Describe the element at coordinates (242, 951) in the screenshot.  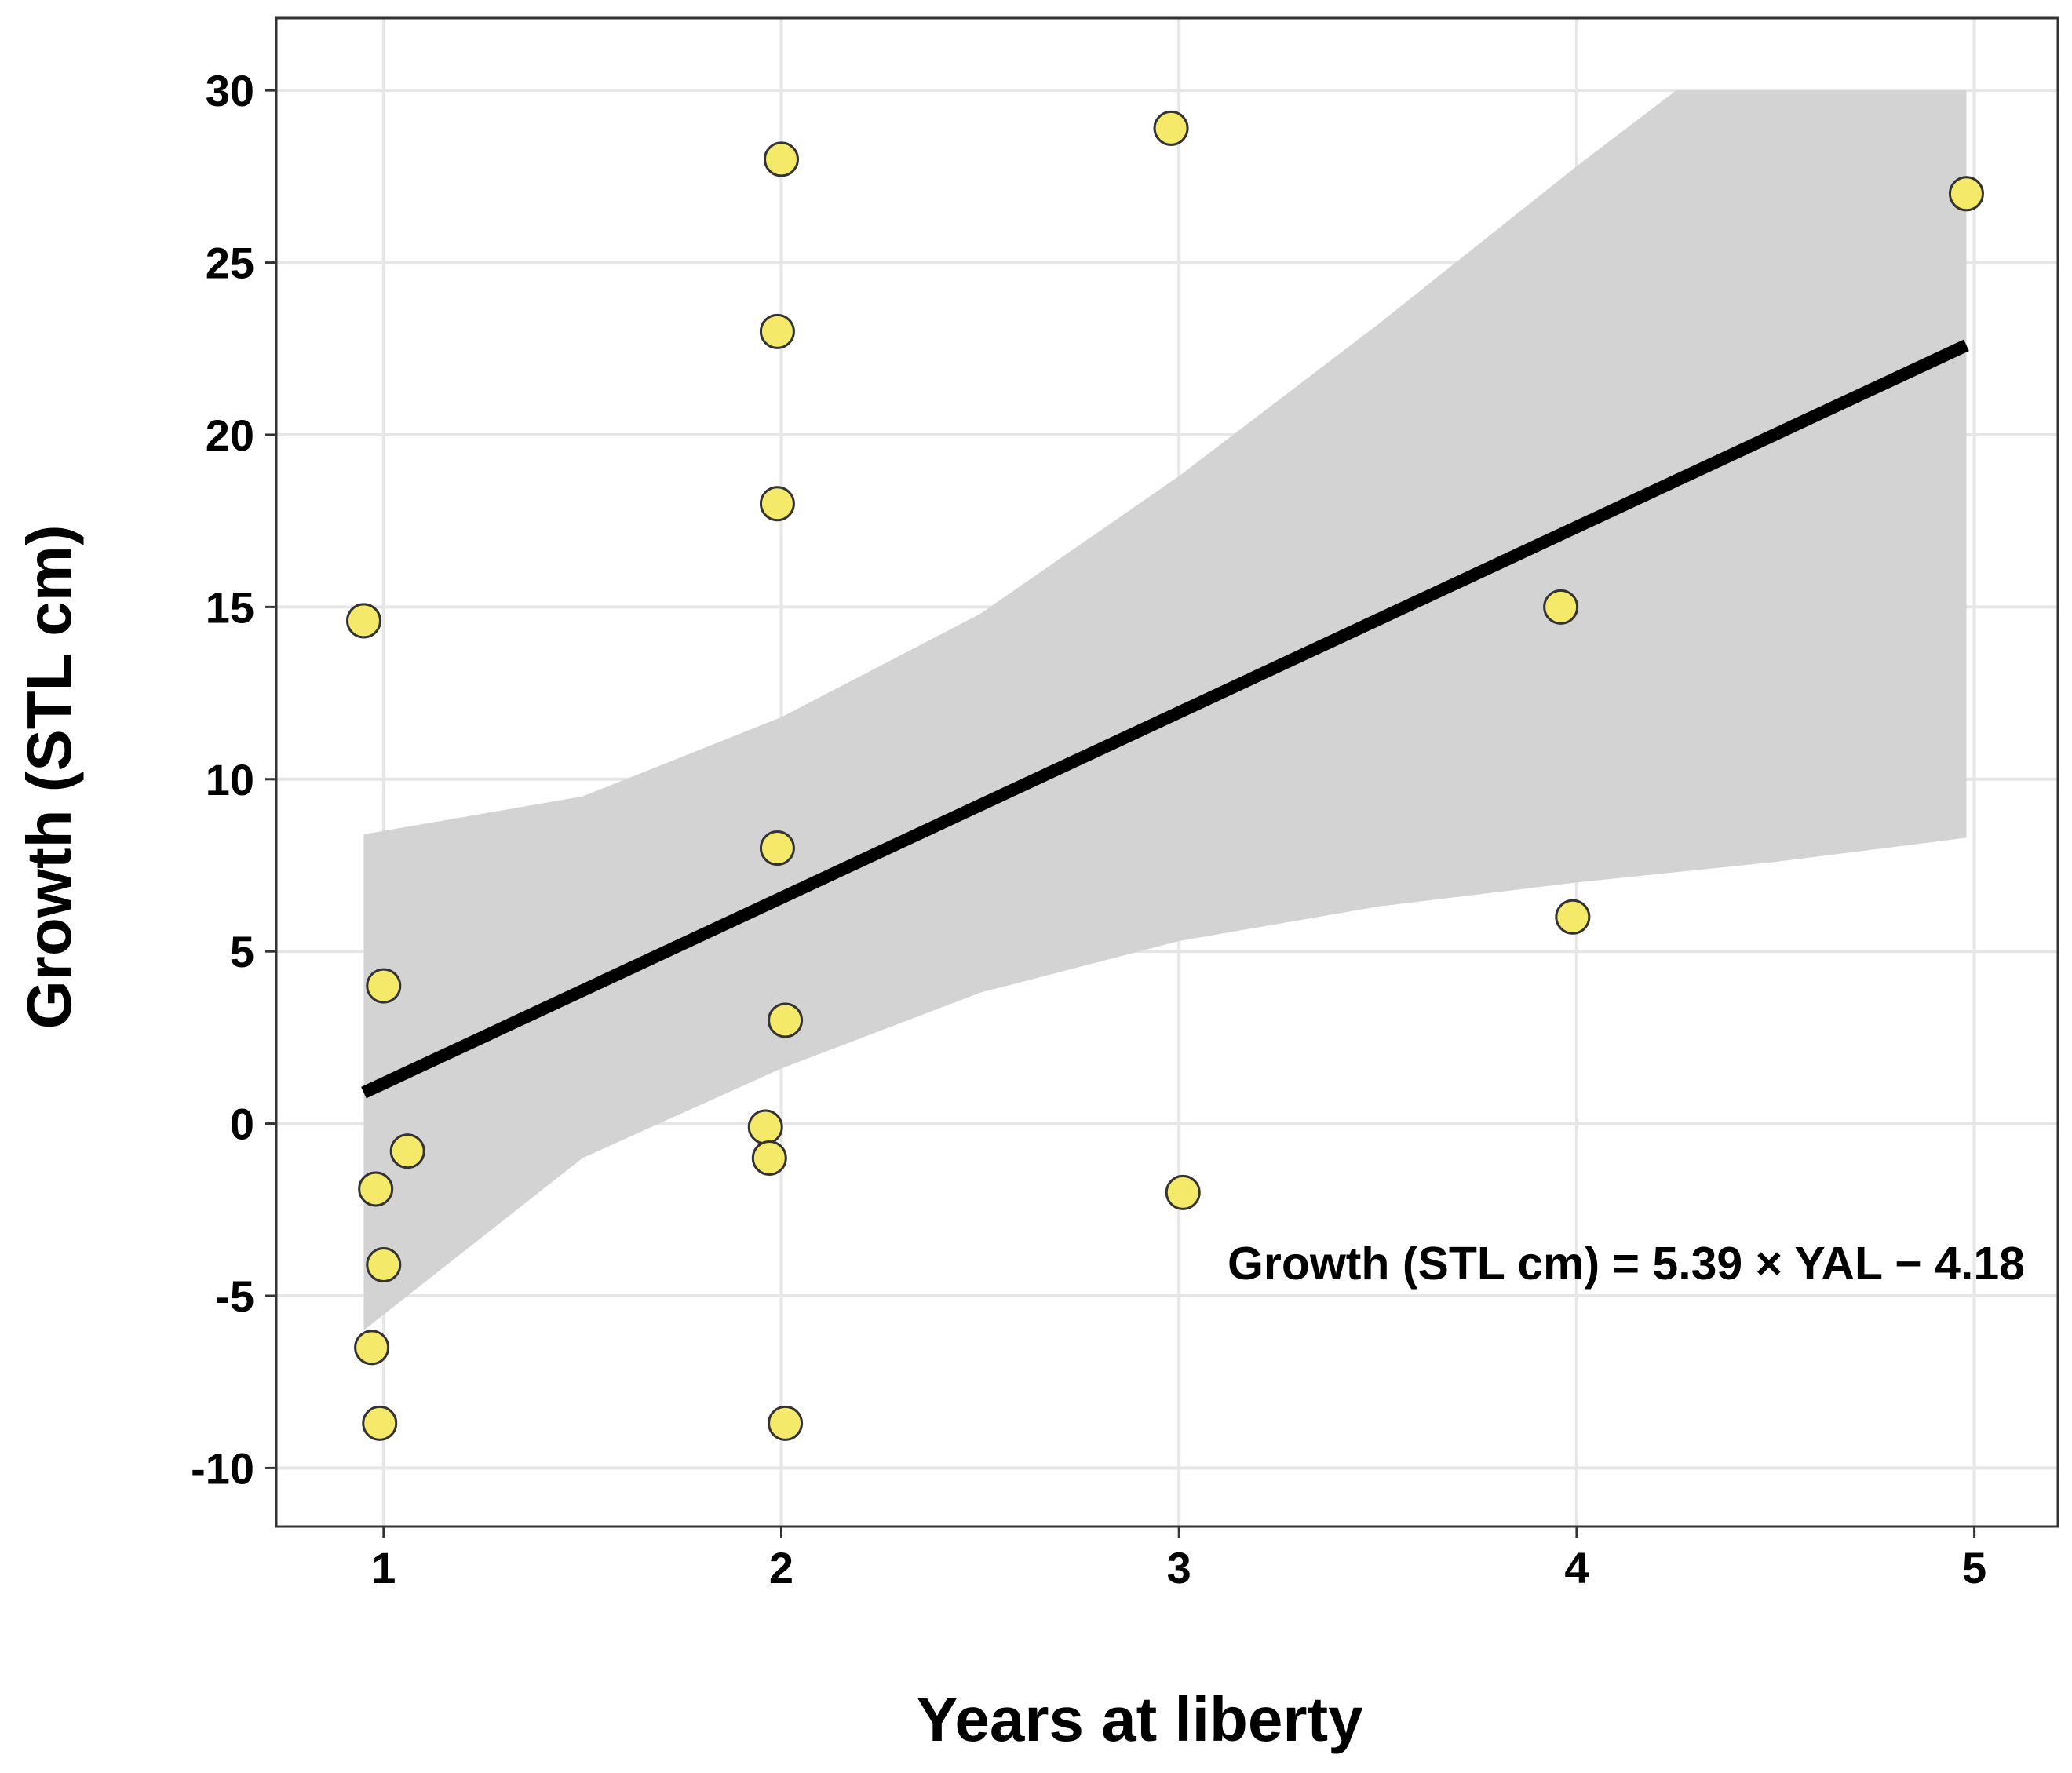
I see `y-tick-label: 5` at that location.